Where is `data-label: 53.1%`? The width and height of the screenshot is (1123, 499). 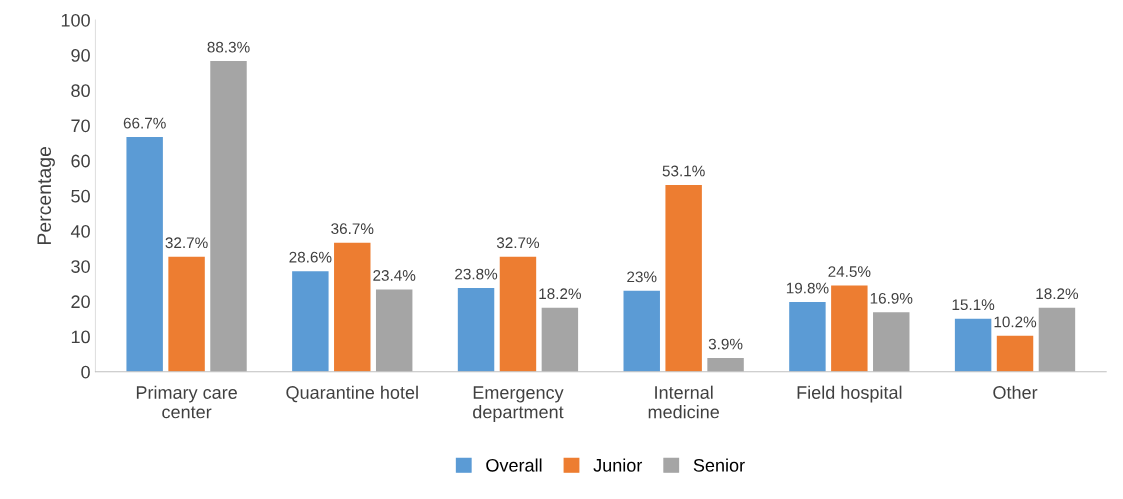 data-label: 53.1% is located at coordinates (683, 171).